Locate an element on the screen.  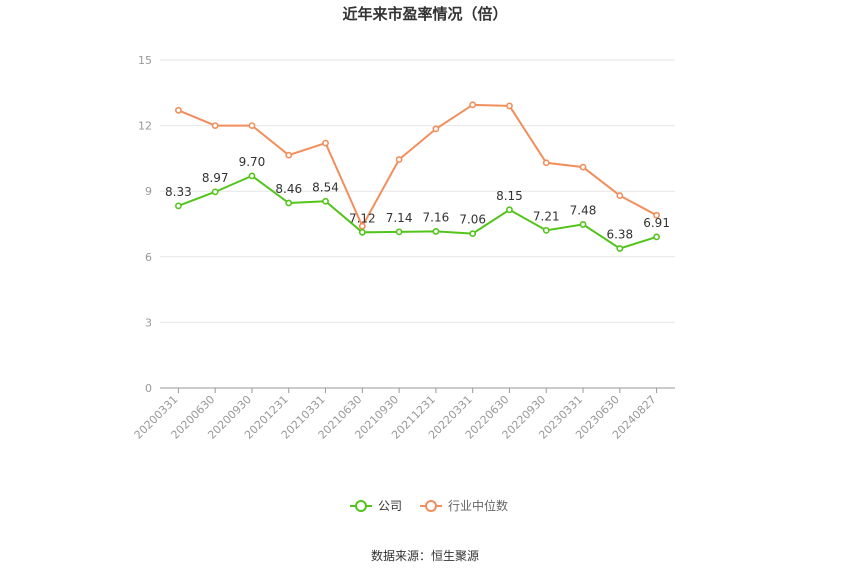
data-label: 9.70 is located at coordinates (252, 162).